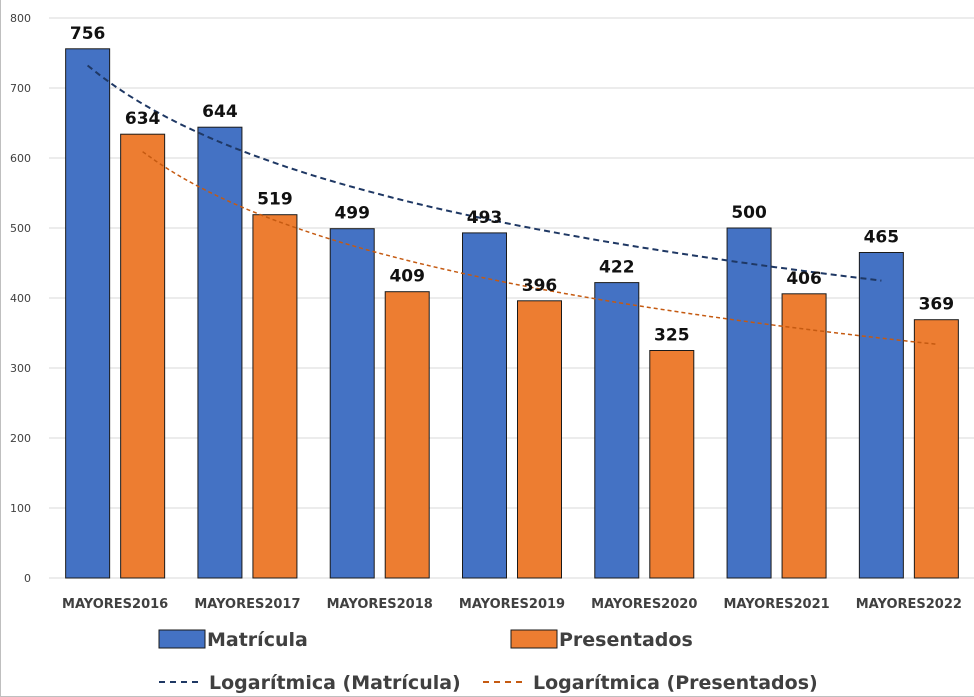  I want to click on y-tick-label: 500, so click(20, 228).